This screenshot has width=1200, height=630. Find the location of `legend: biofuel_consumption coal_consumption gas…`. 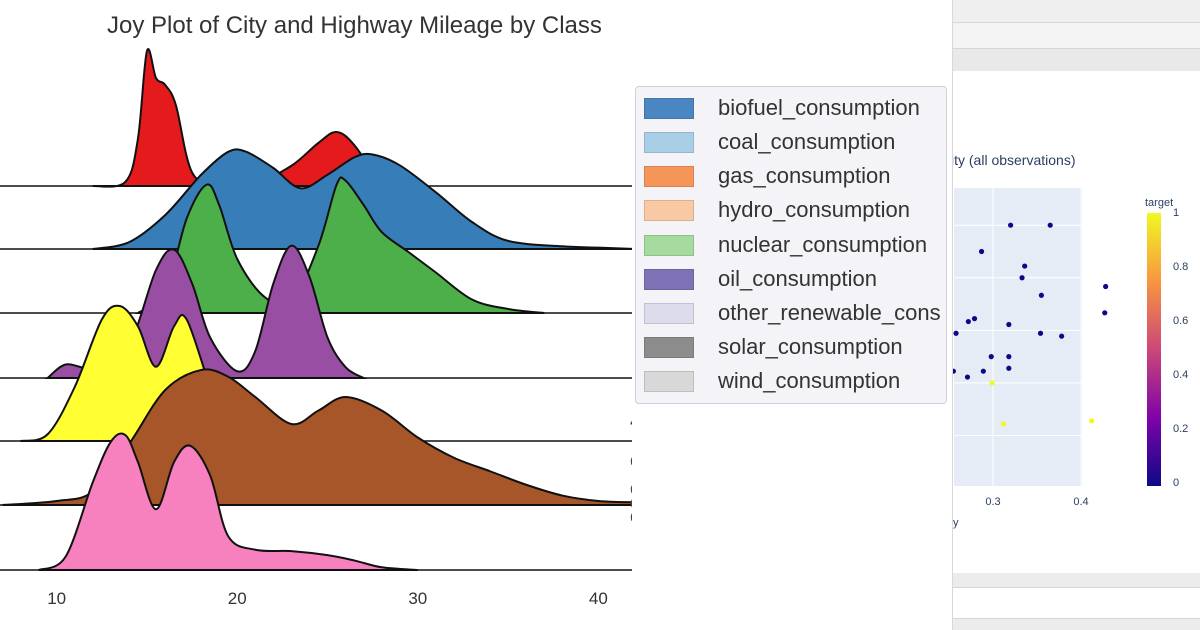

legend: biofuel_consumption coal_consumption gas… is located at coordinates (791, 245).